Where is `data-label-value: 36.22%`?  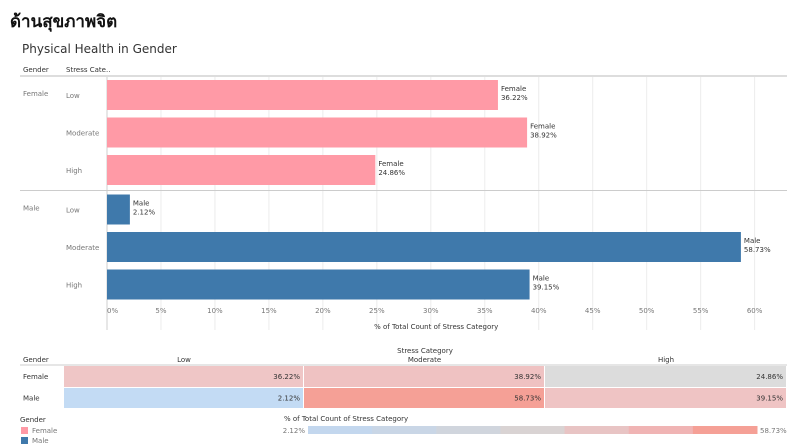 data-label-value: 36.22% is located at coordinates (514, 98).